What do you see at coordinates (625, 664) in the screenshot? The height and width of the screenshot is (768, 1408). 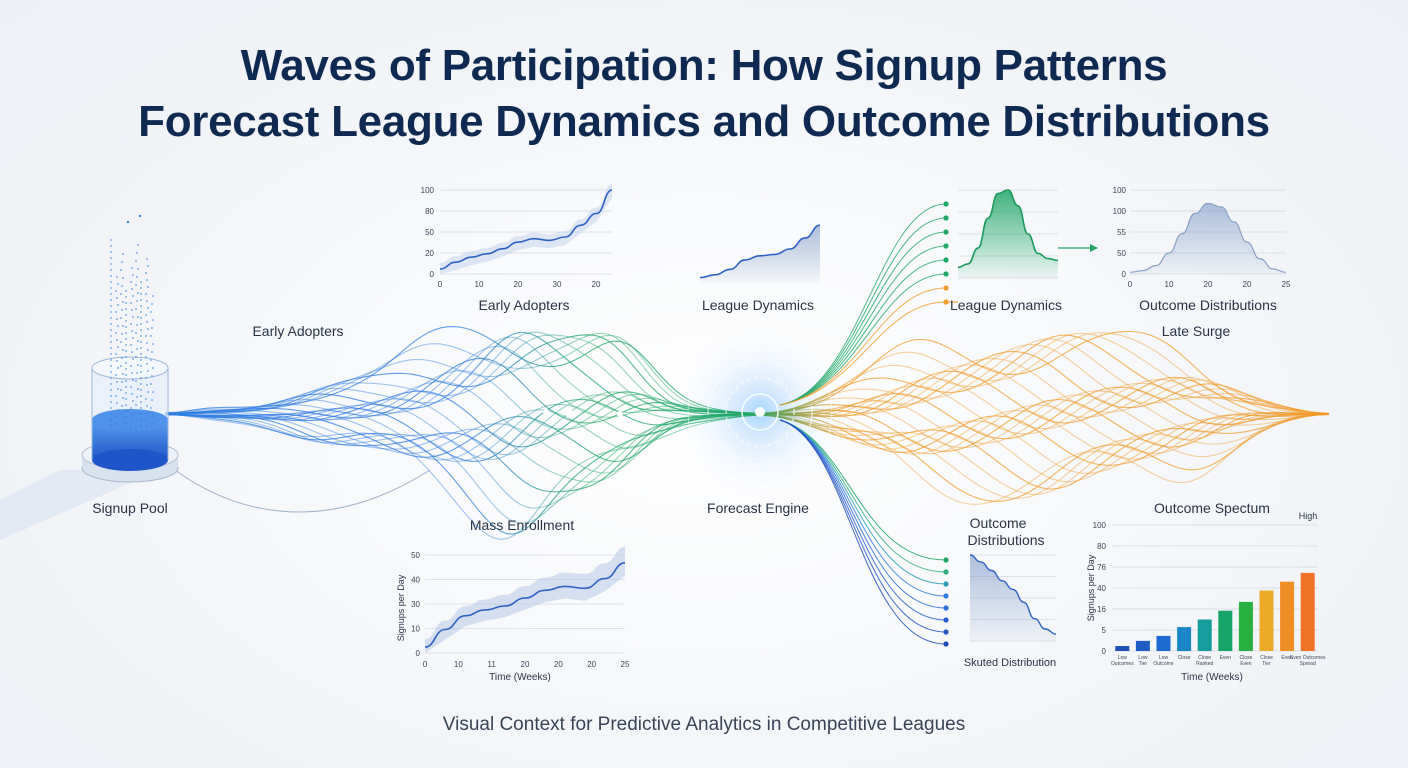 I see `mass-enrollment-x-tick: 25` at bounding box center [625, 664].